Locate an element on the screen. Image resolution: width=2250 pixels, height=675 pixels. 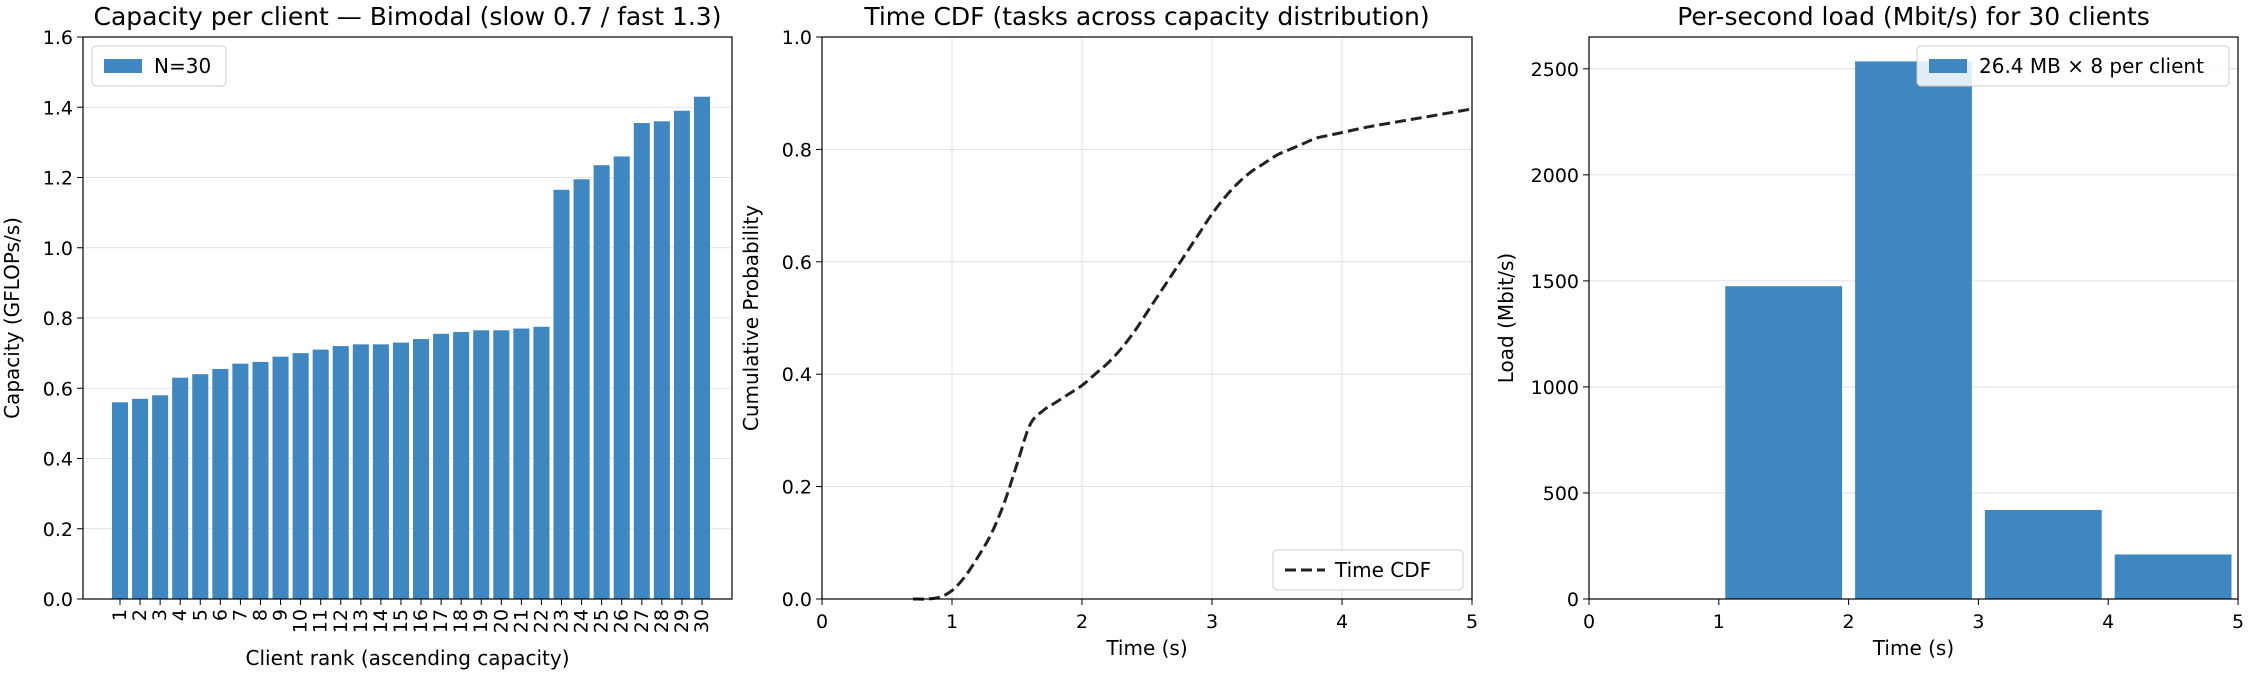
y-axis-label: Load (Mbit/s) is located at coordinates (1506, 318).